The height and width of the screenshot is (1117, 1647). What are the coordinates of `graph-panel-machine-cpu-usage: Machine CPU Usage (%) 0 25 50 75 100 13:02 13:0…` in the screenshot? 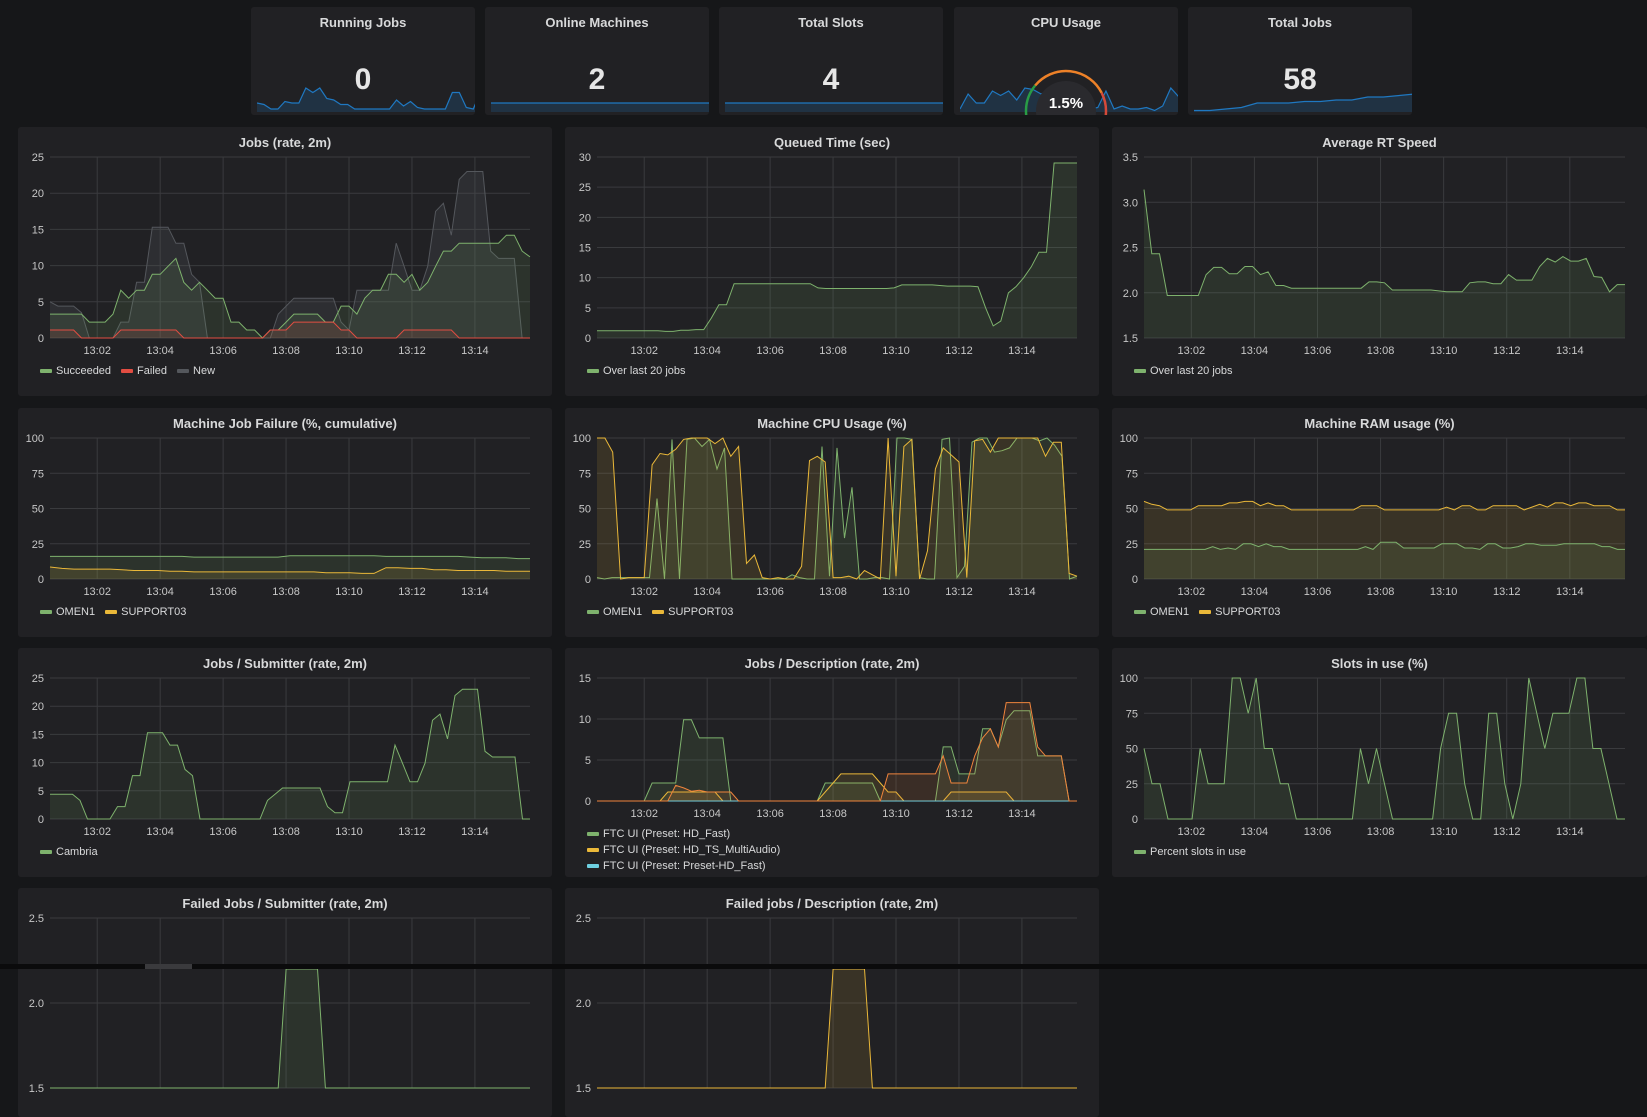 It's located at (832, 522).